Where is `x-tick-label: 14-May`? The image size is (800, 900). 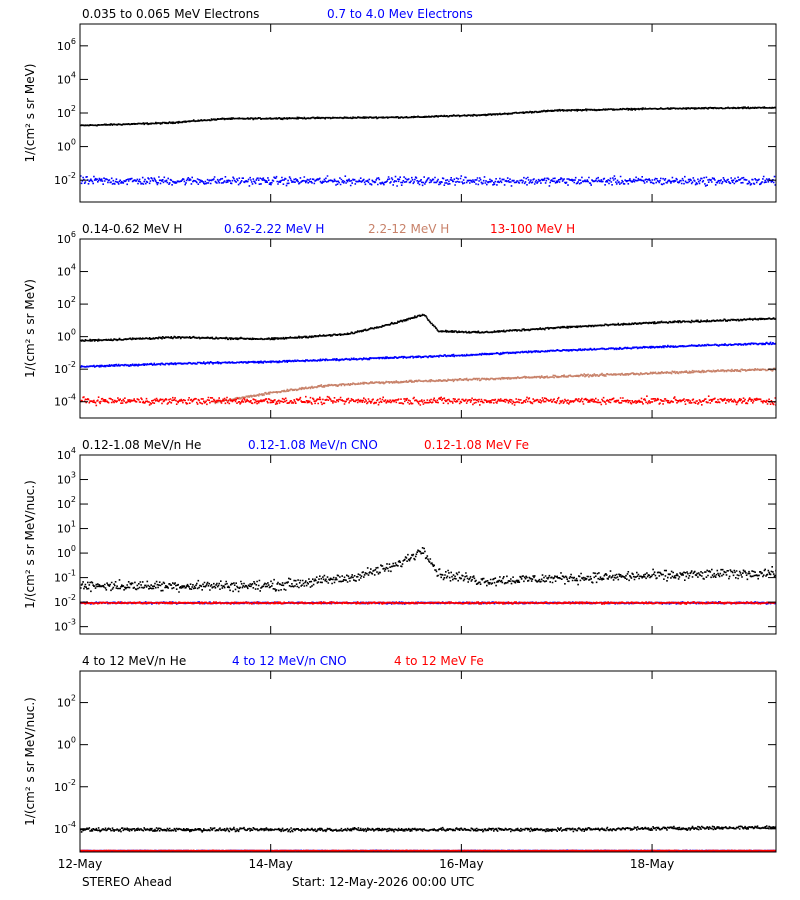 x-tick-label: 14-May is located at coordinates (270, 864).